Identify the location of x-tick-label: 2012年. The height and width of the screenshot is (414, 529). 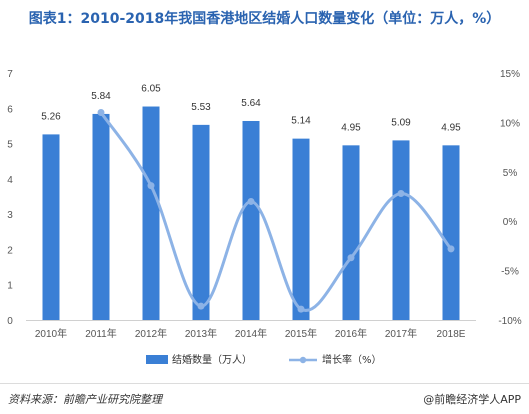
(151, 333).